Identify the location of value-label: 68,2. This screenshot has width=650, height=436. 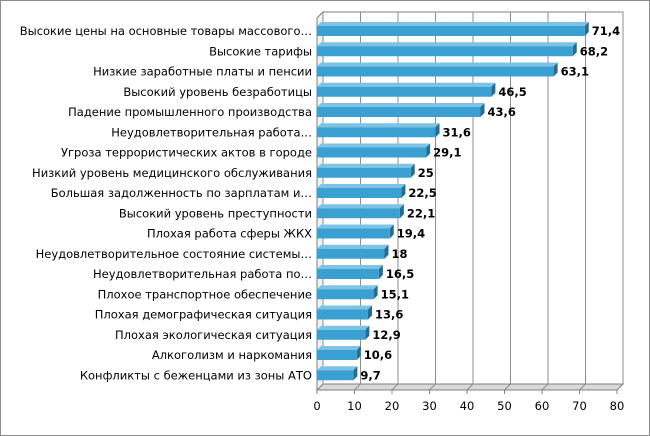
(594, 51).